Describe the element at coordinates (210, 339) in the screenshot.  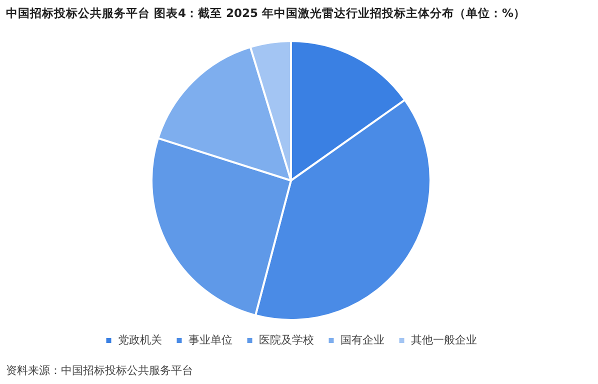
I see `legend-label: 事业单位` at that location.